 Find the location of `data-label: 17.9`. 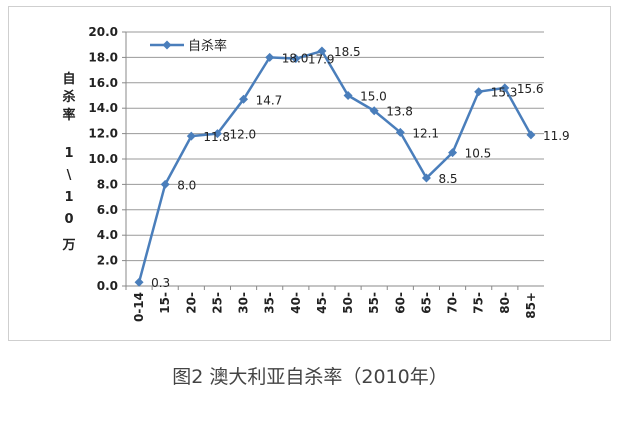

data-label: 17.9 is located at coordinates (321, 60).